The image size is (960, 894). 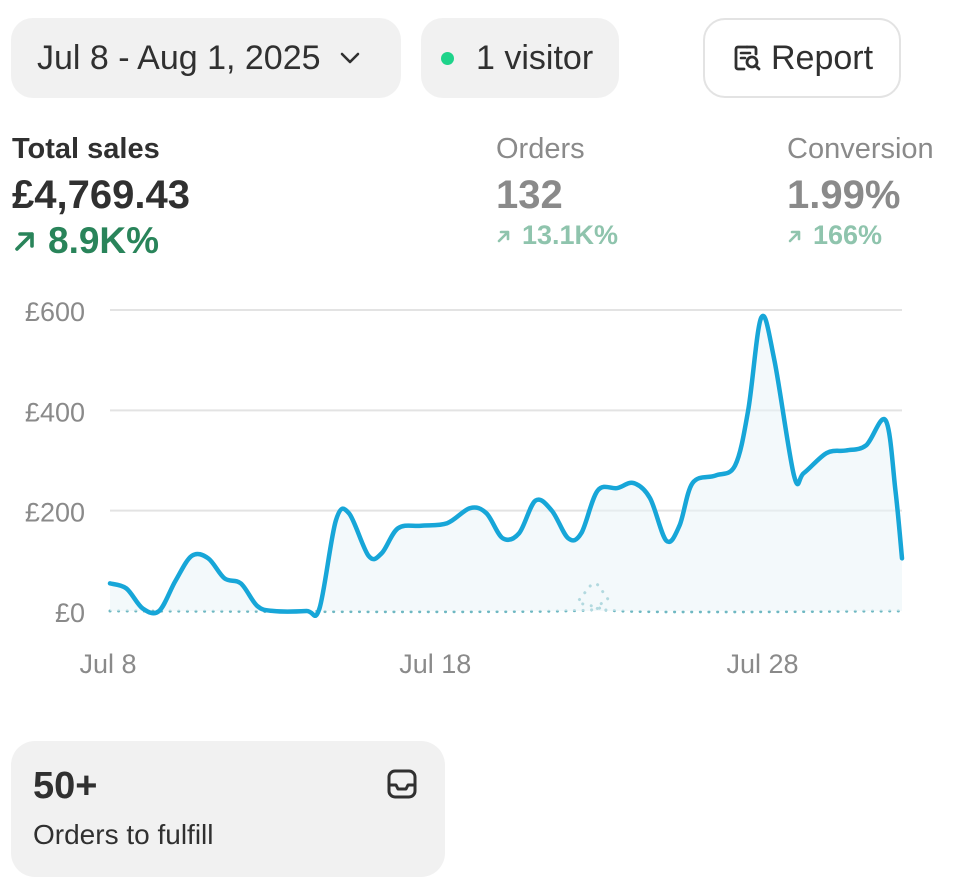 What do you see at coordinates (848, 235) in the screenshot?
I see `metric-change-value: 166%` at bounding box center [848, 235].